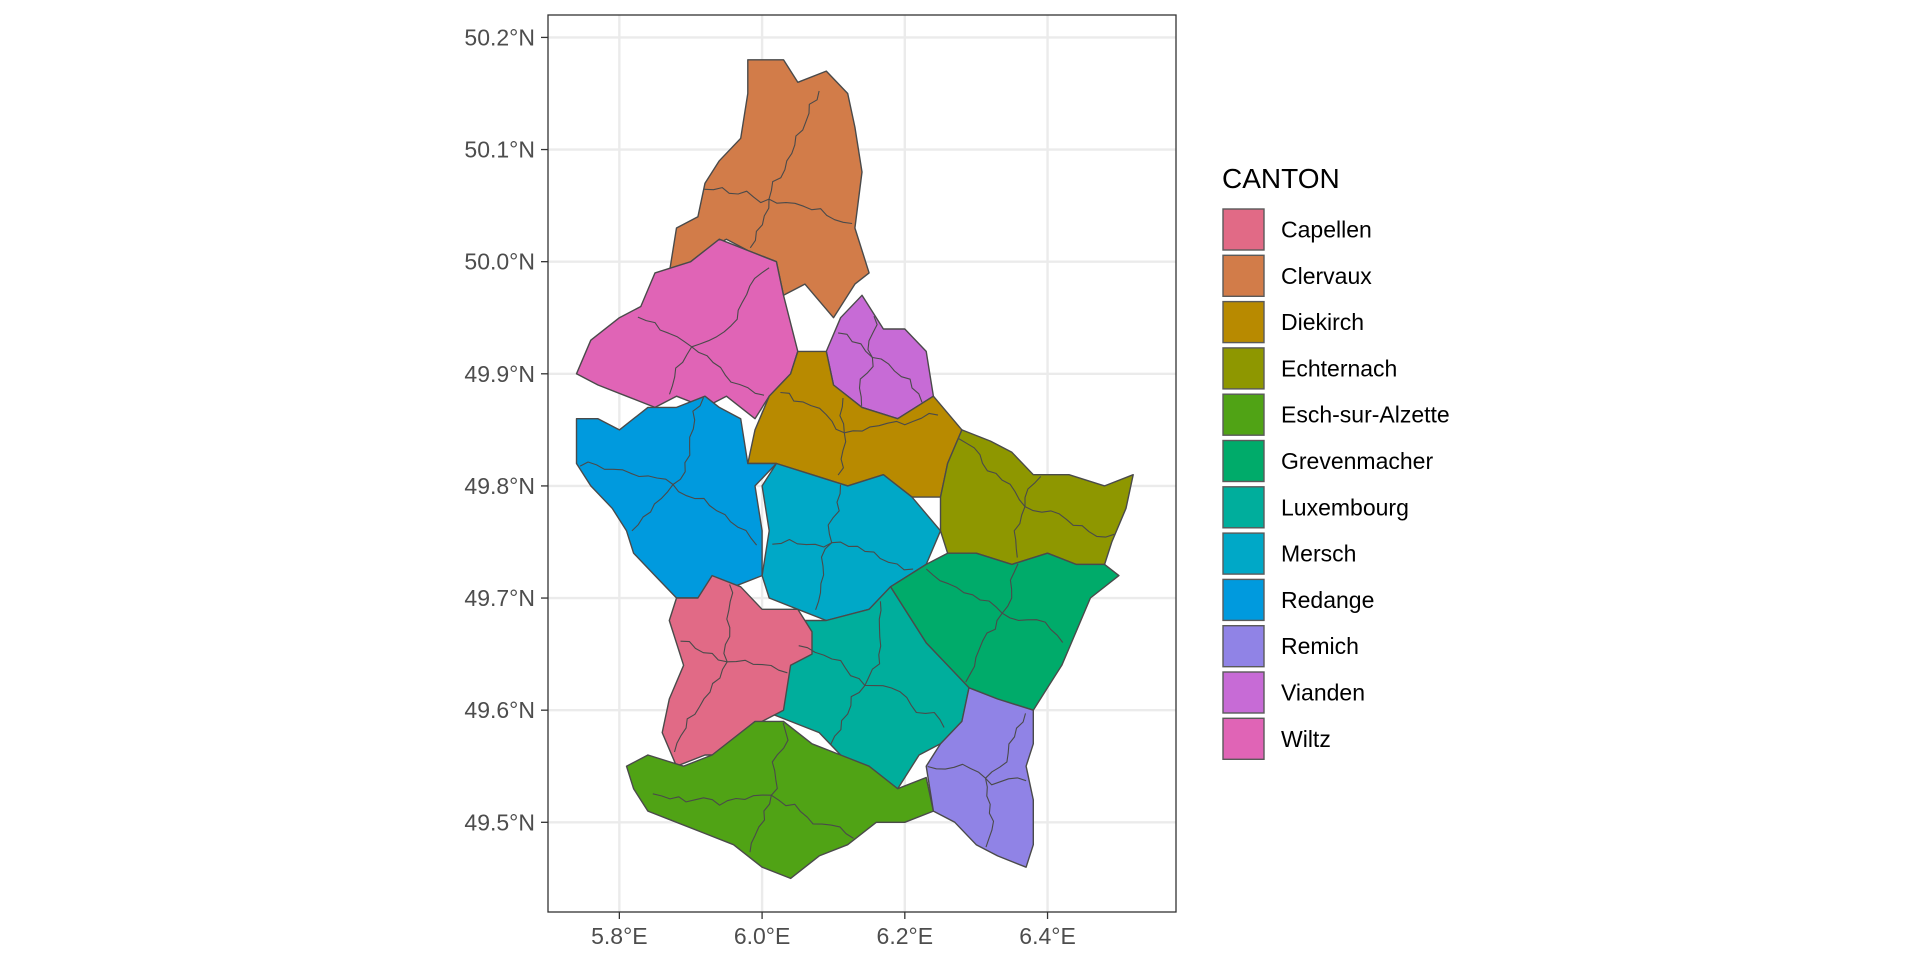  I want to click on y-tick-label: 49.8°N, so click(499, 486).